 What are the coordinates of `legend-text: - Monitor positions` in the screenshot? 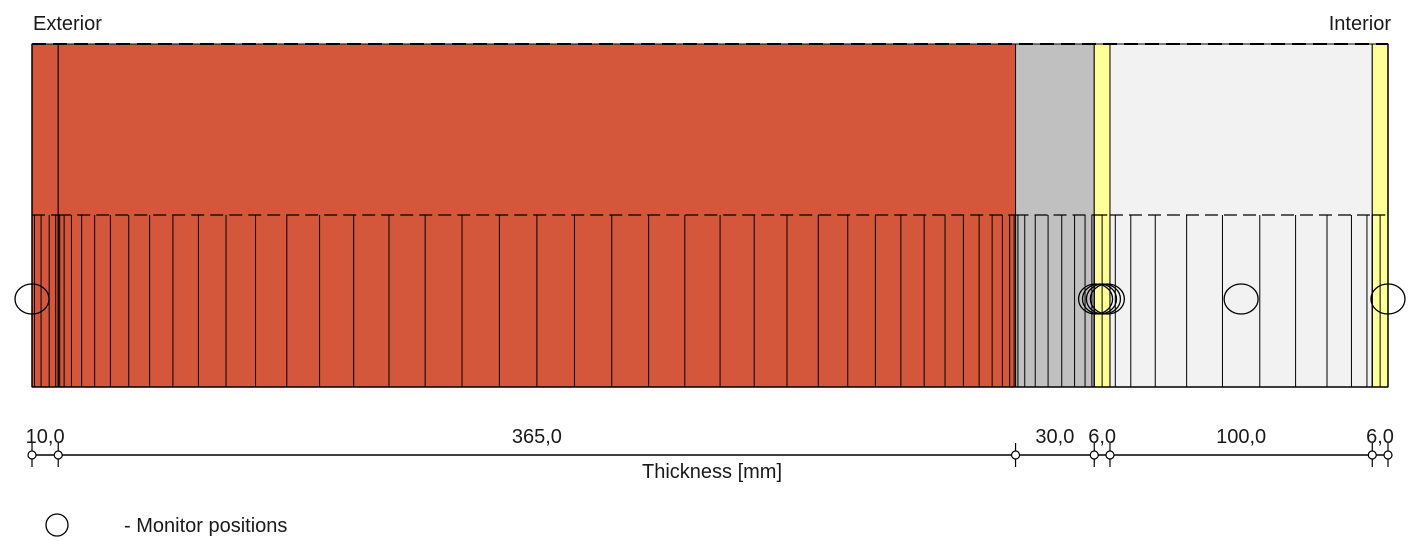 It's located at (205, 526).